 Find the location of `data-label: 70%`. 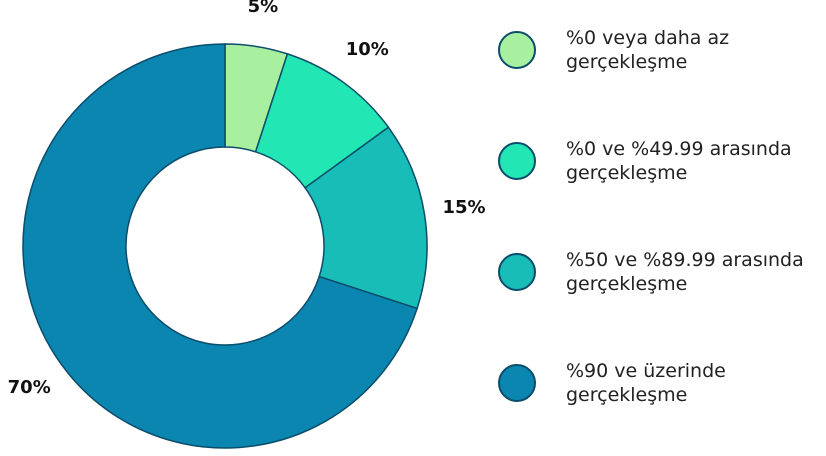

data-label: 70% is located at coordinates (29, 387).